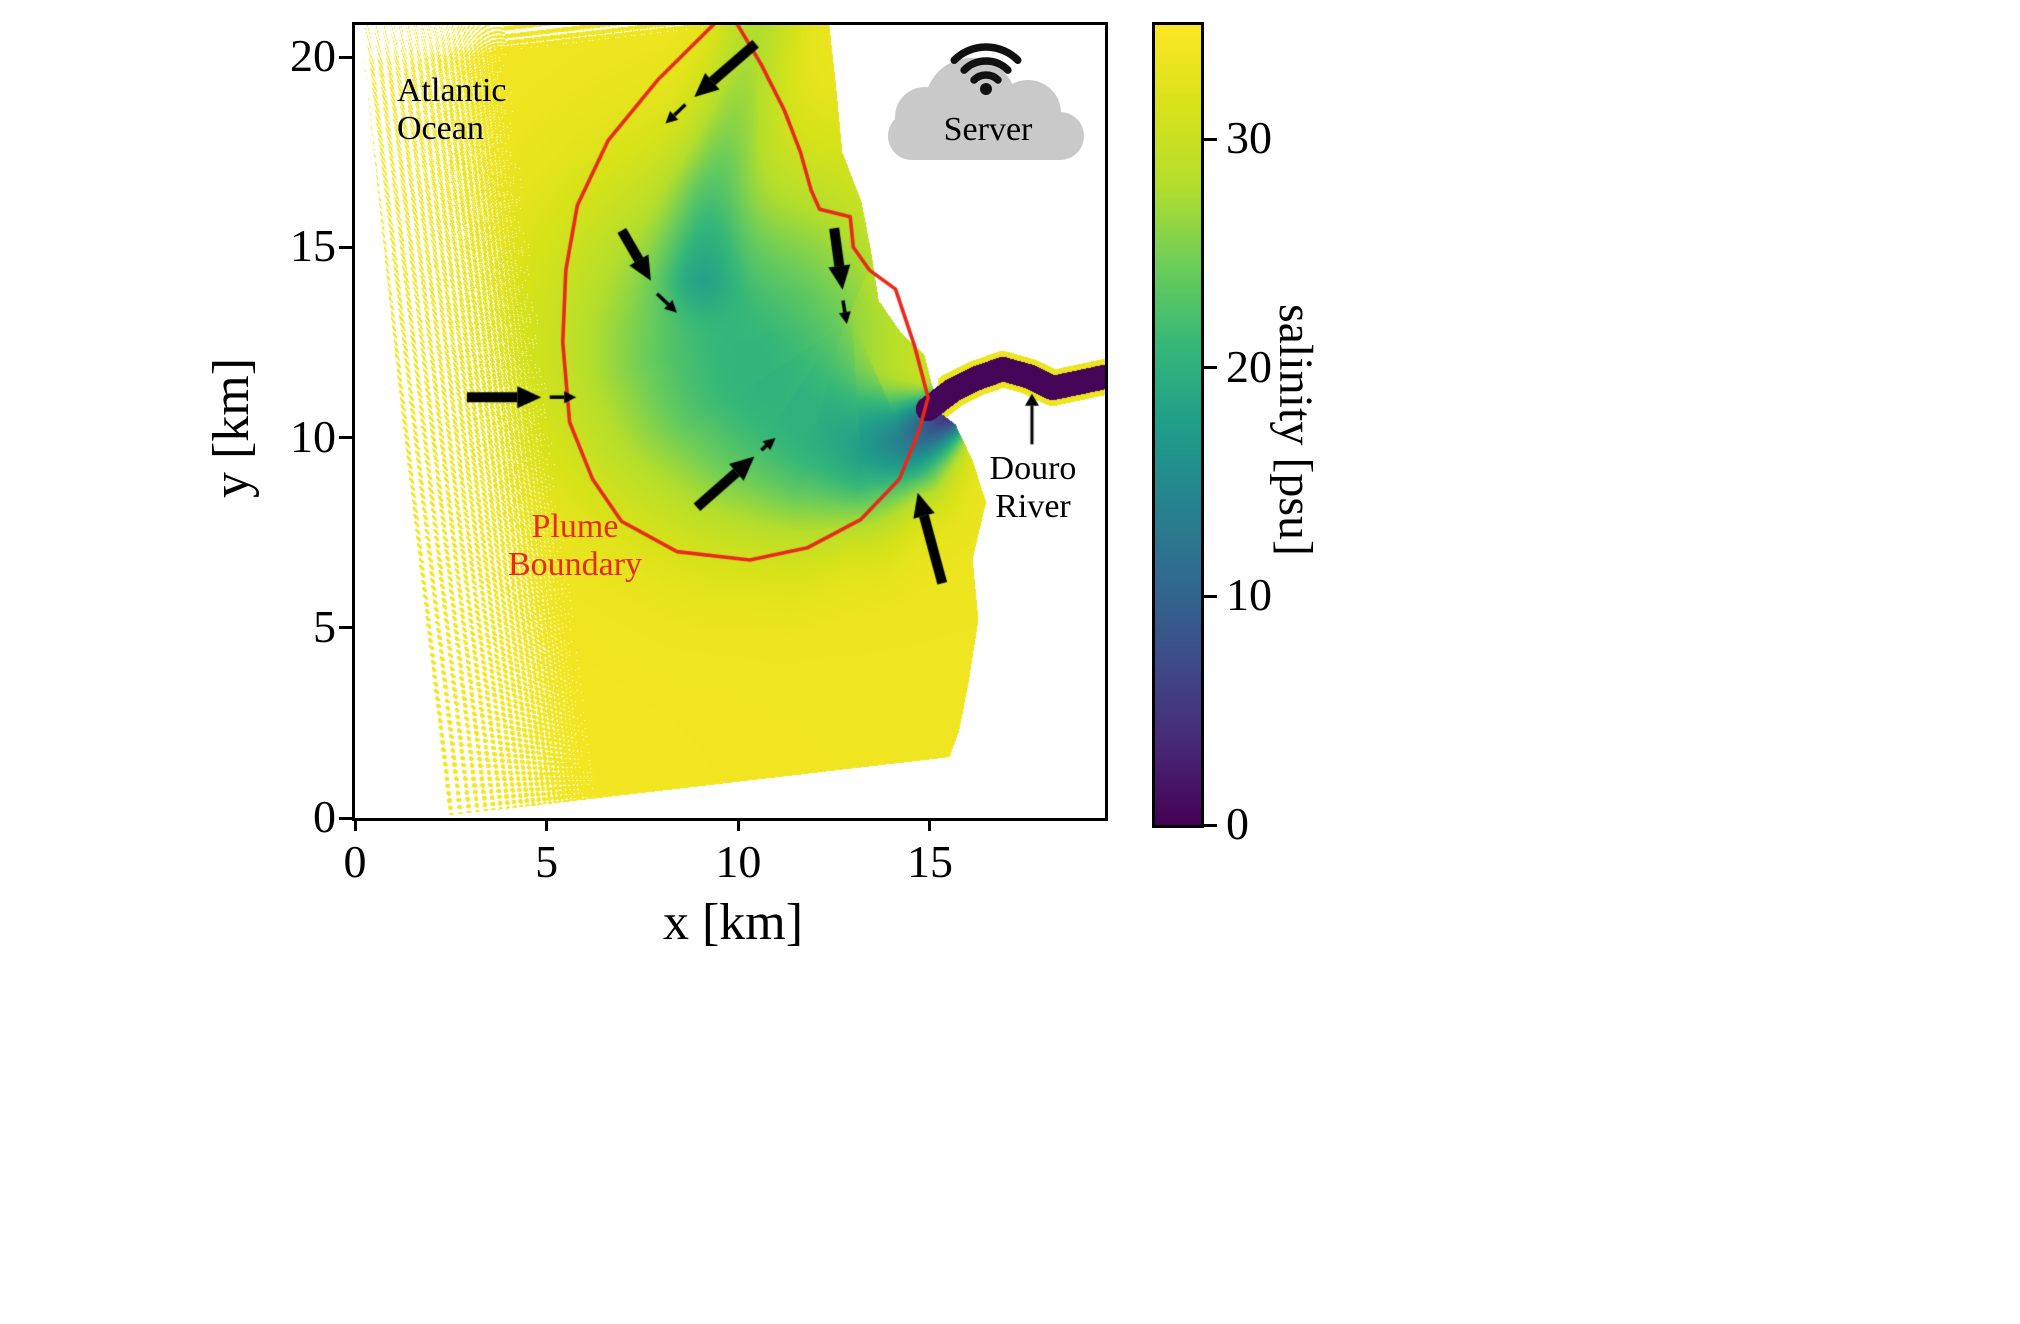 Image resolution: width=2020 pixels, height=1324 pixels. I want to click on y-tick-label: 15, so click(313, 246).